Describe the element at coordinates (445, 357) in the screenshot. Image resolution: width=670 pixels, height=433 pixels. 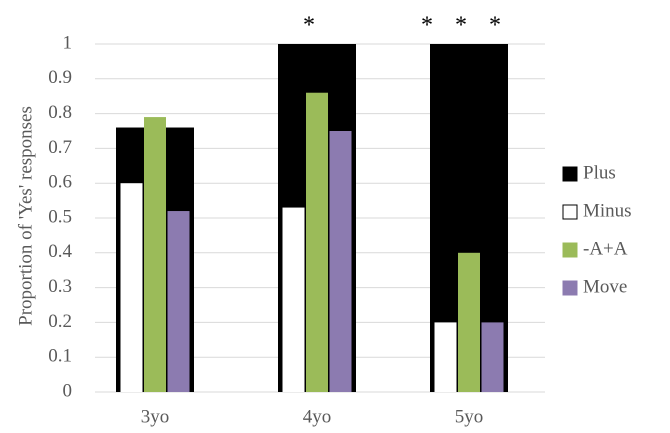
I see `bar-minus-5yo` at that location.